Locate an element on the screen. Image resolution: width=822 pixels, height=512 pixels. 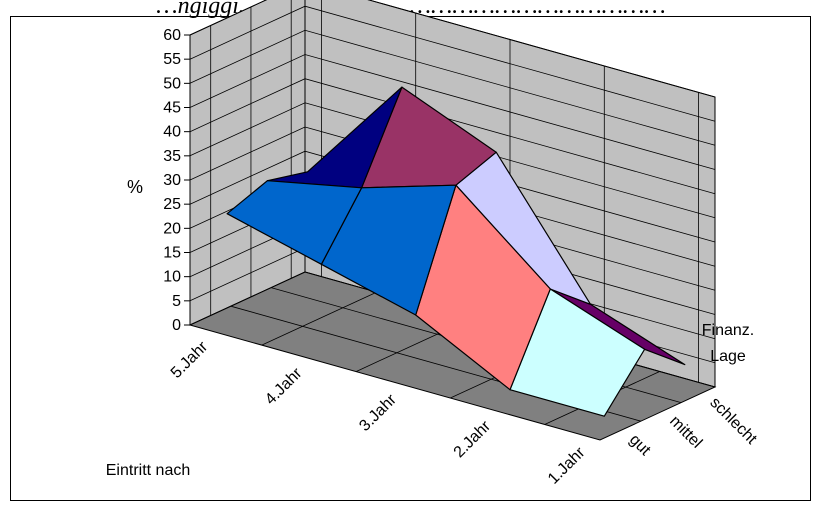
z-tick-label: 20 is located at coordinates (172, 228).